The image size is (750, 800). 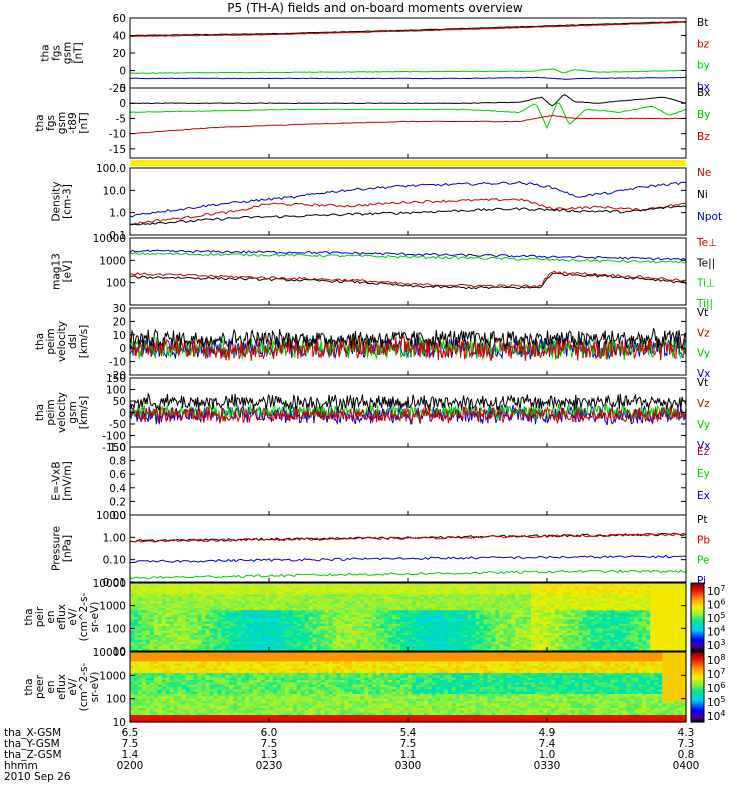 I want to click on footer-value: 4.3, so click(x=686, y=733).